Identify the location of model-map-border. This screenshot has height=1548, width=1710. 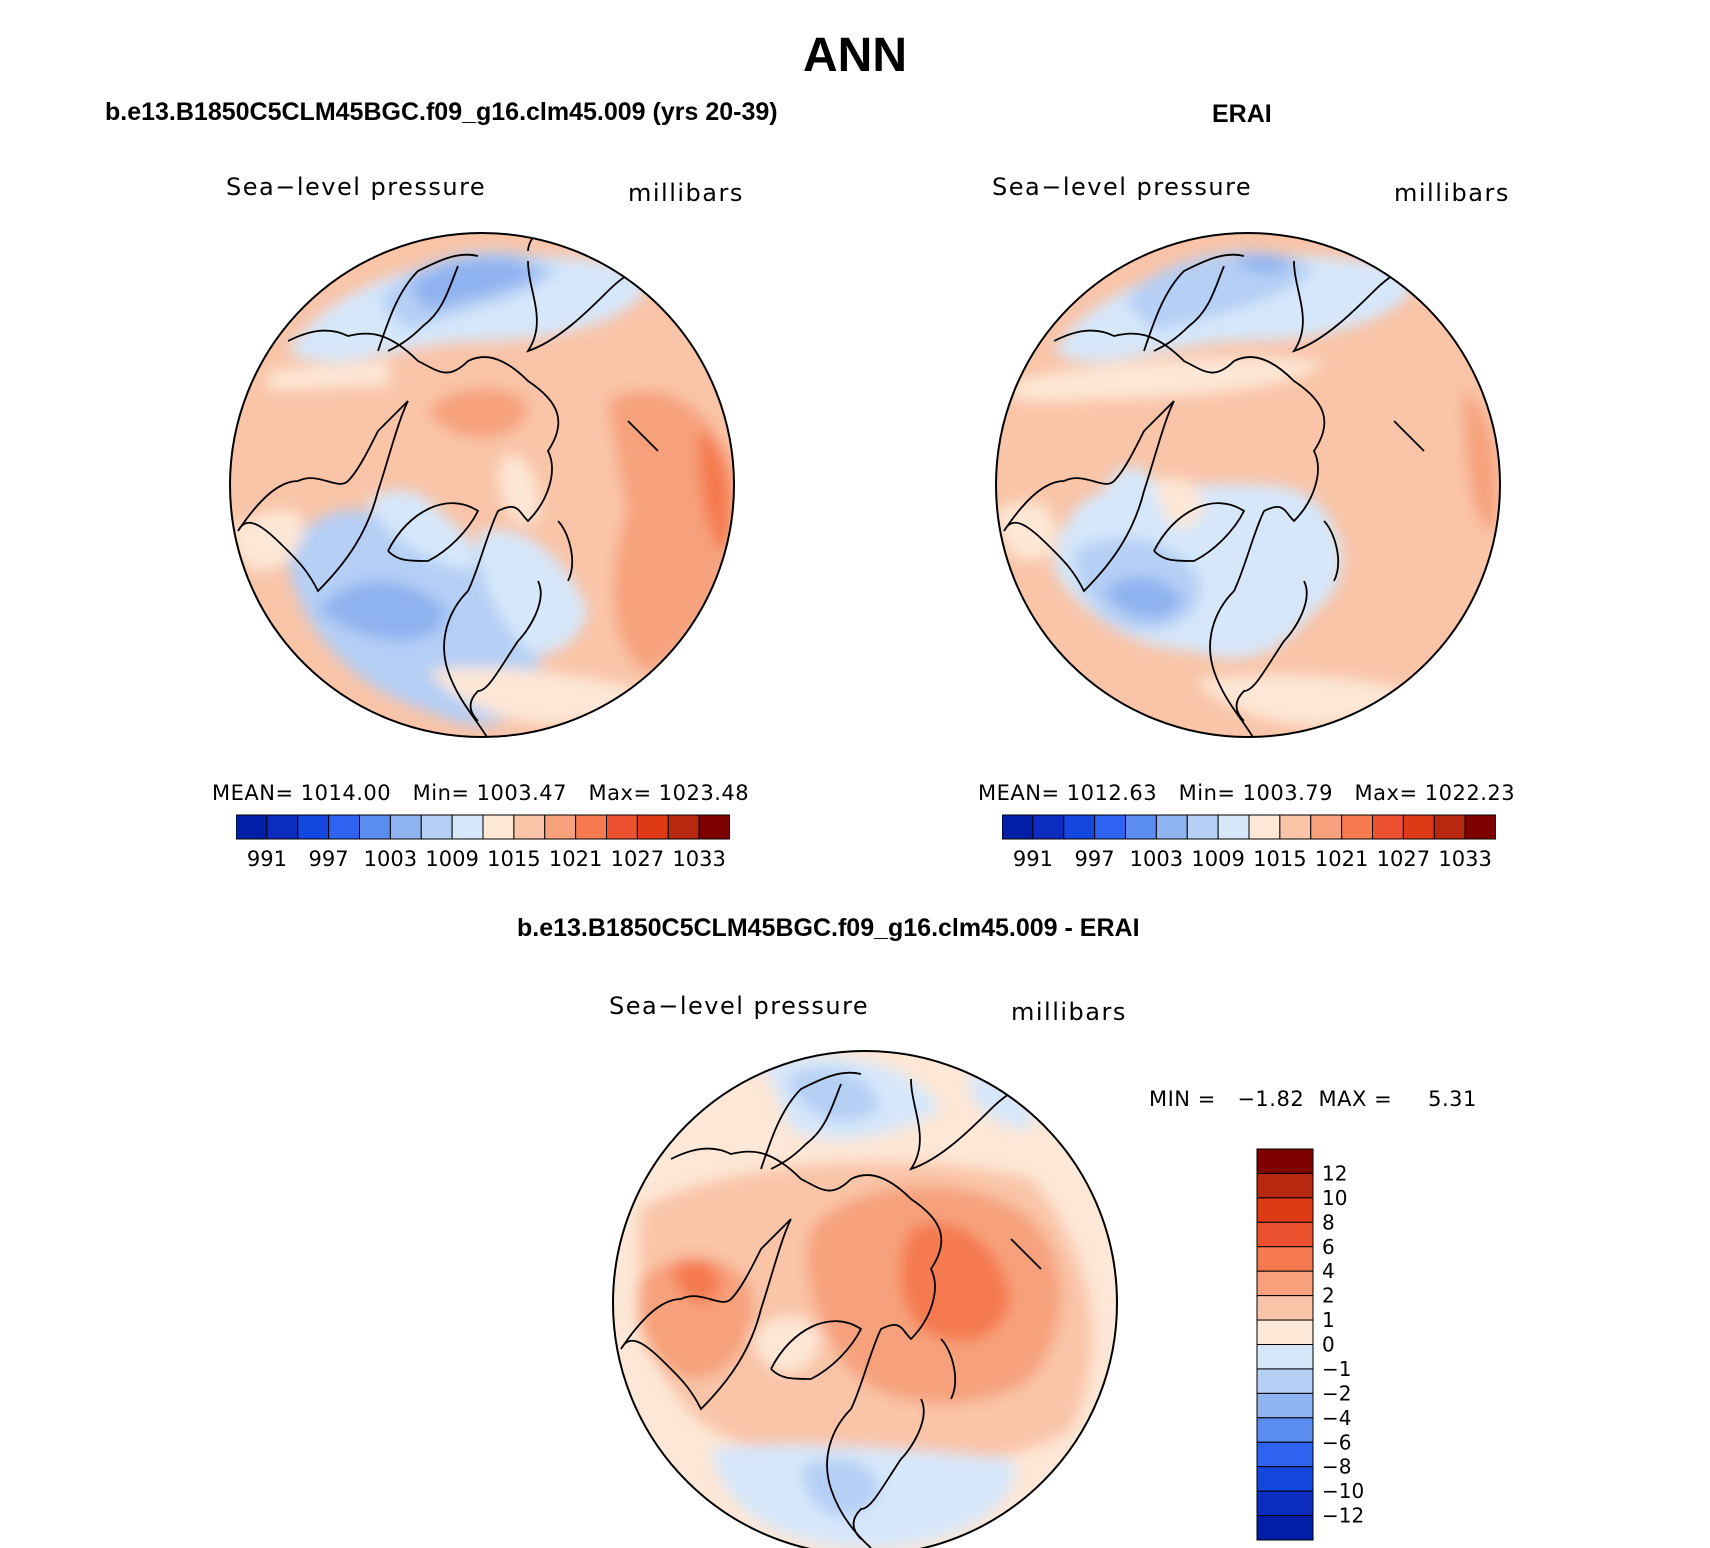
(482, 485).